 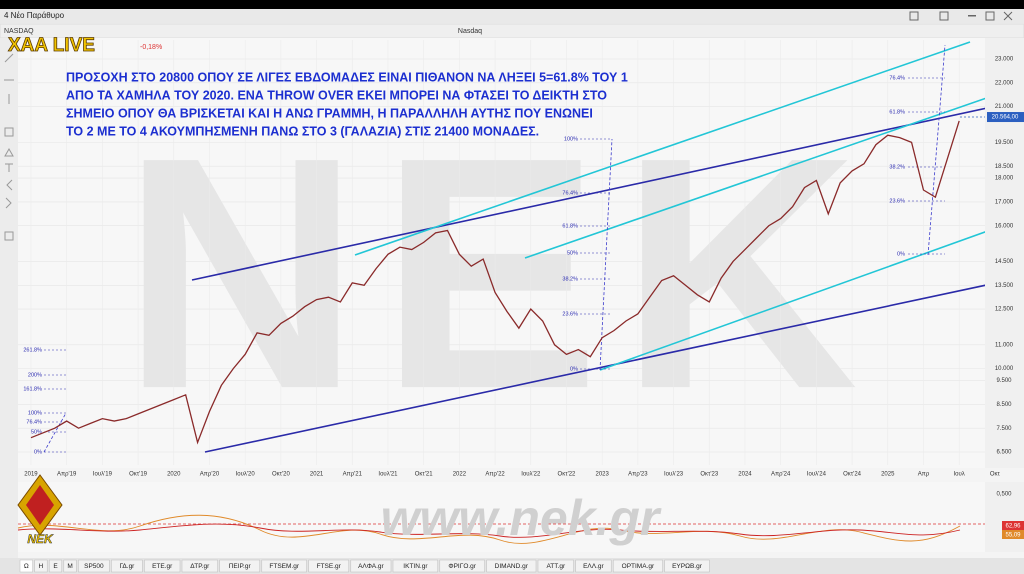 What do you see at coordinates (489, 530) in the screenshot?
I see `indicator-signal` at bounding box center [489, 530].